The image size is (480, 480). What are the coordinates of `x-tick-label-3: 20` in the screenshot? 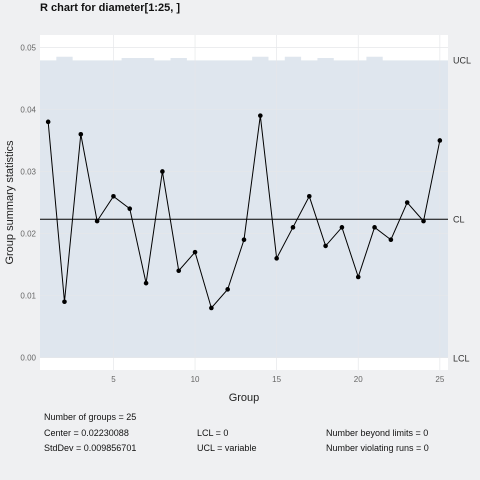 It's located at (358, 379).